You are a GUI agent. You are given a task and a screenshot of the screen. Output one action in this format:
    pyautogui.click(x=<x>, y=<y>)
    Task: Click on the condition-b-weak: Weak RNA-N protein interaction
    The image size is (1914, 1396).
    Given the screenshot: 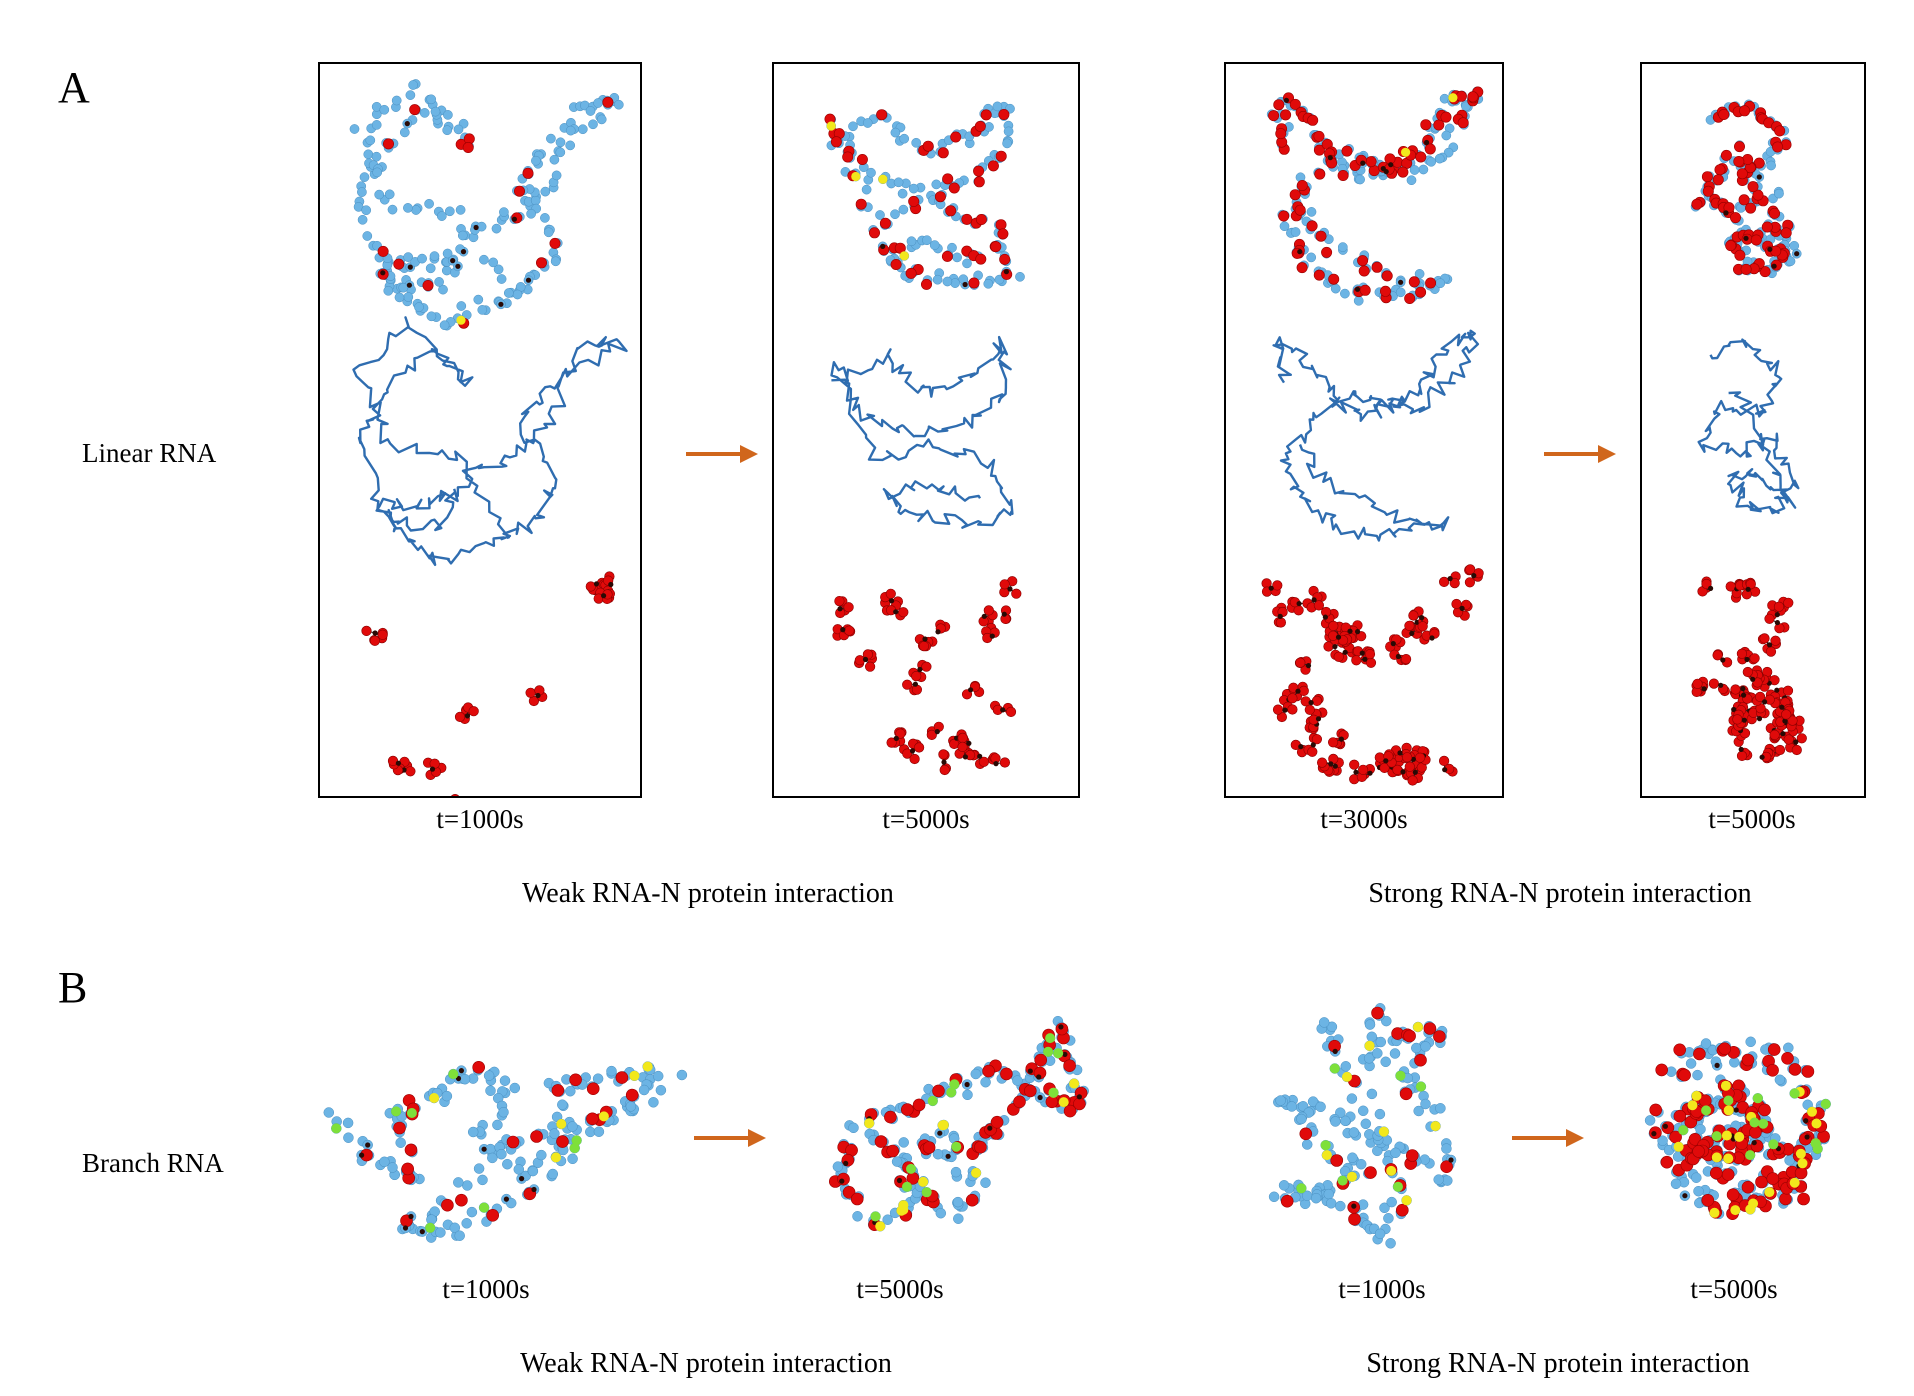 What is the action you would take?
    pyautogui.click(x=706, y=1363)
    